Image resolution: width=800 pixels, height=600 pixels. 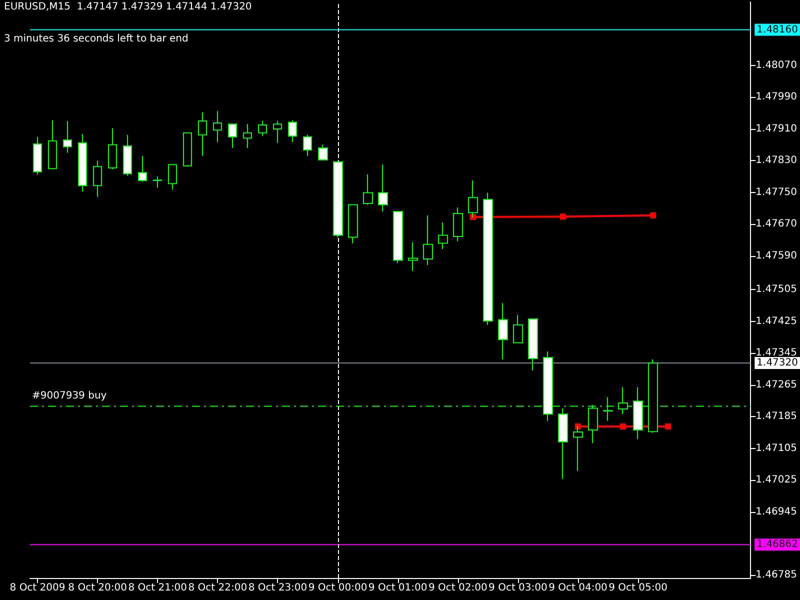 I want to click on y-tick-label: 1.47990, so click(x=777, y=97).